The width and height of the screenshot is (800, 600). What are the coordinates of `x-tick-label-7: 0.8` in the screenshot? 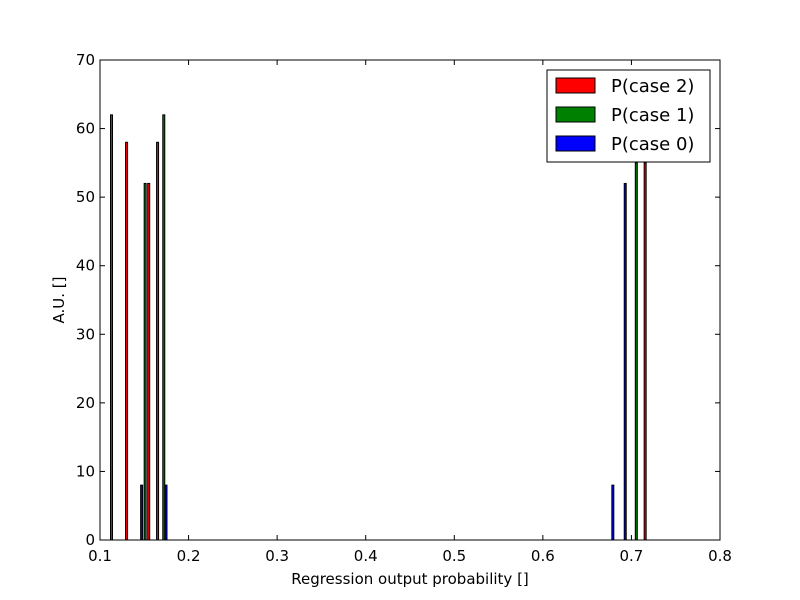 It's located at (720, 556).